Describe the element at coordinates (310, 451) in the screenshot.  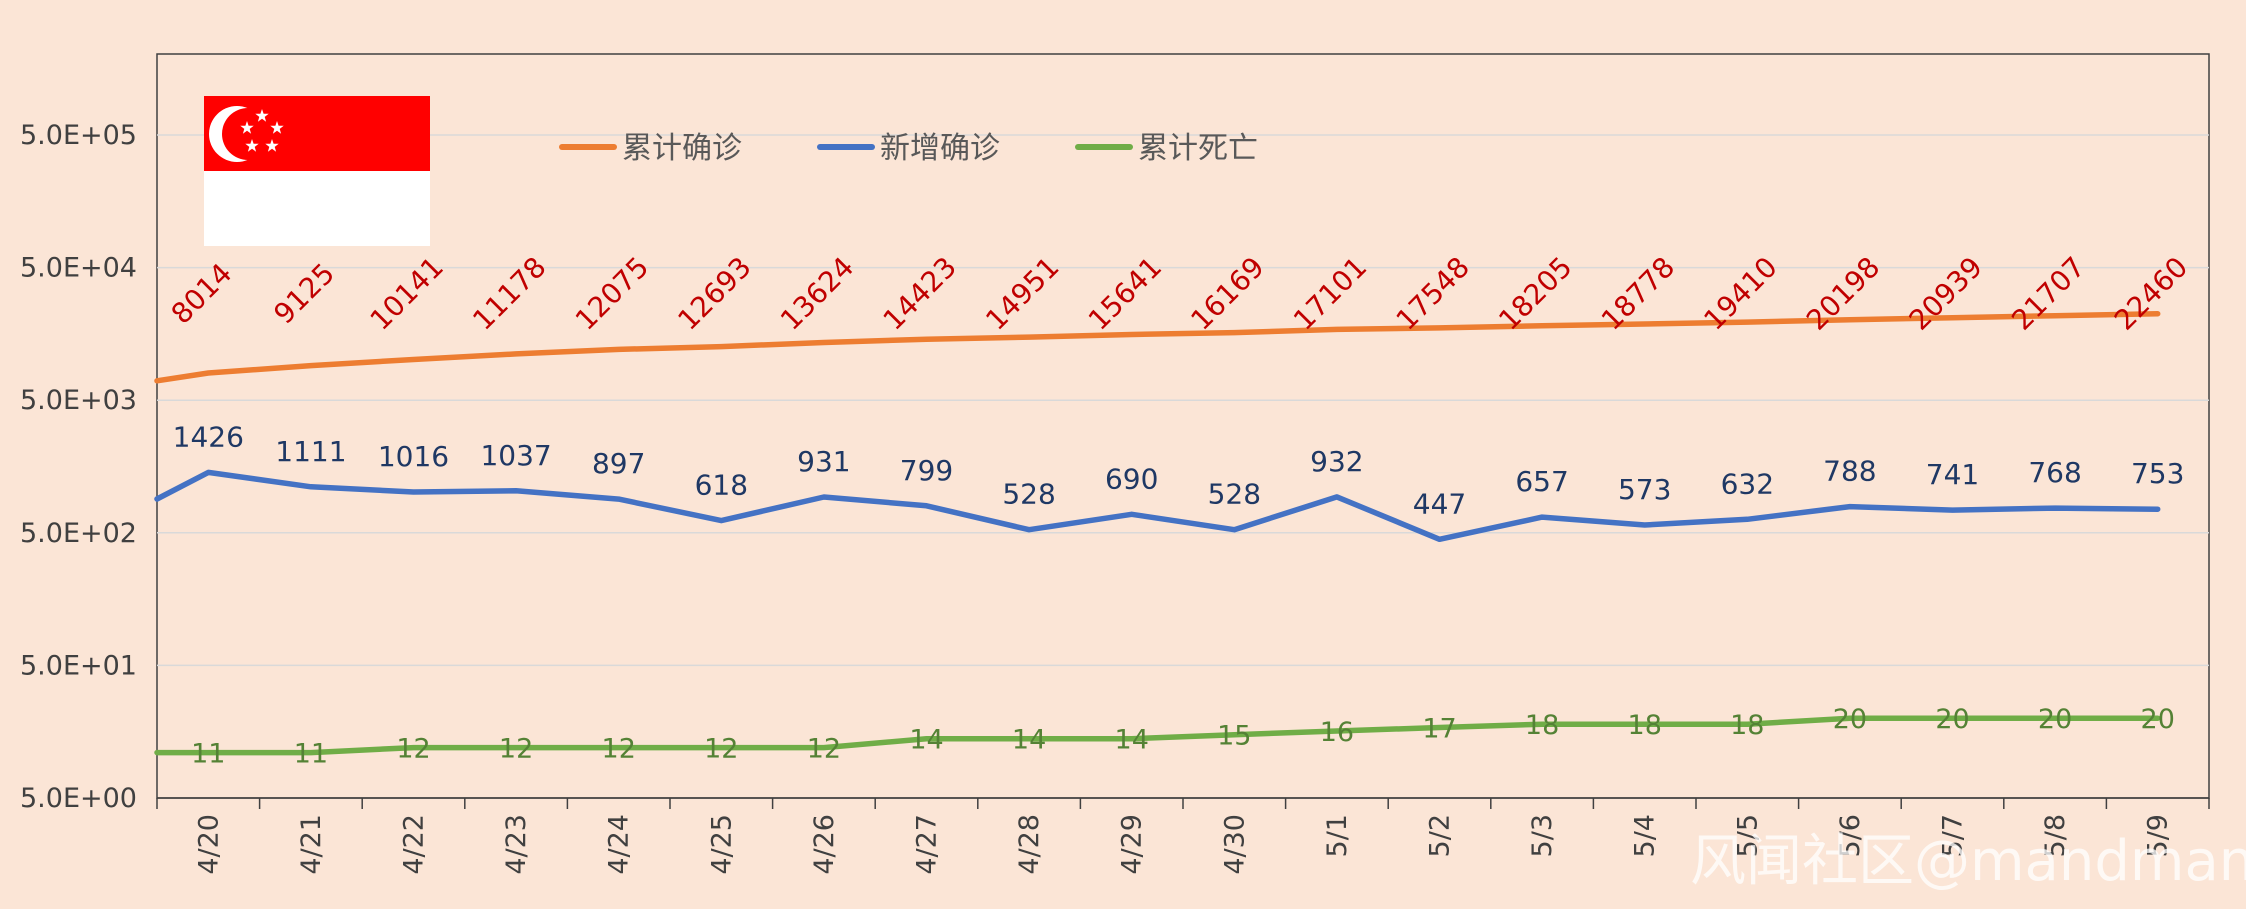
I see `data-label-new-confirmed: 1111` at that location.